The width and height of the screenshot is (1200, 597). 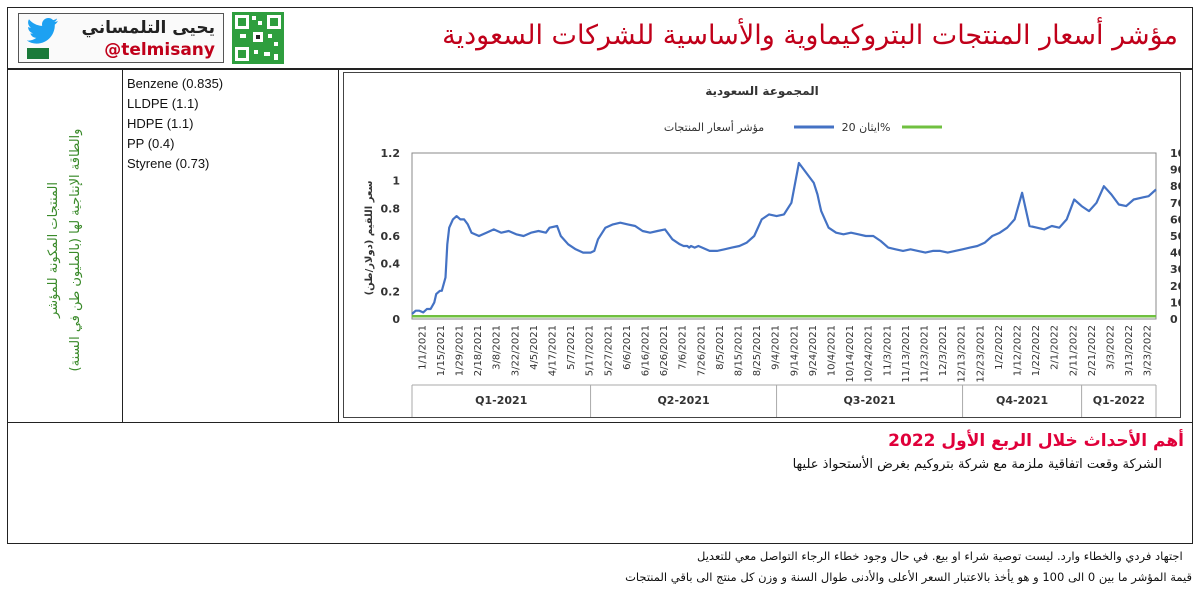 I want to click on y-right-tick-label: 50, so click(x=1175, y=236).